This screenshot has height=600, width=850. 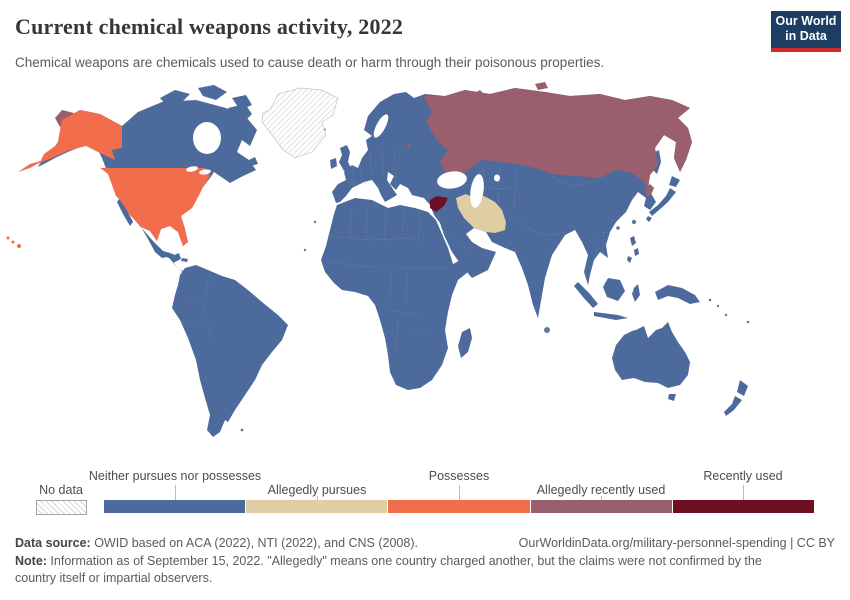 I want to click on owid-logo: Our World in Data, so click(x=806, y=31).